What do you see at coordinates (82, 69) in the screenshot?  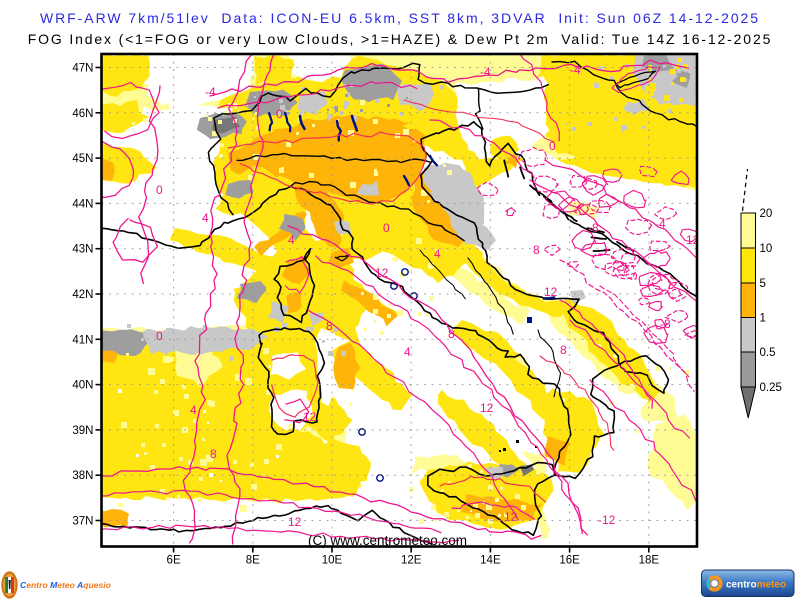 I see `svg-text: 47N` at bounding box center [82, 69].